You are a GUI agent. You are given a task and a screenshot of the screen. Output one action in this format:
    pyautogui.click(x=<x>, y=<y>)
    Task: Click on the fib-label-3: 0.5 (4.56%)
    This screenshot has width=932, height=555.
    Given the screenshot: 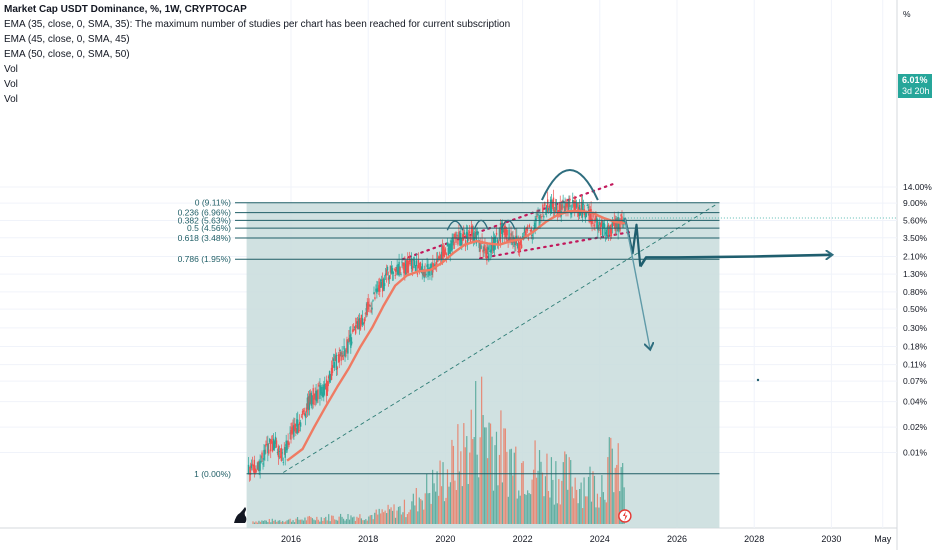 What is the action you would take?
    pyautogui.click(x=209, y=228)
    